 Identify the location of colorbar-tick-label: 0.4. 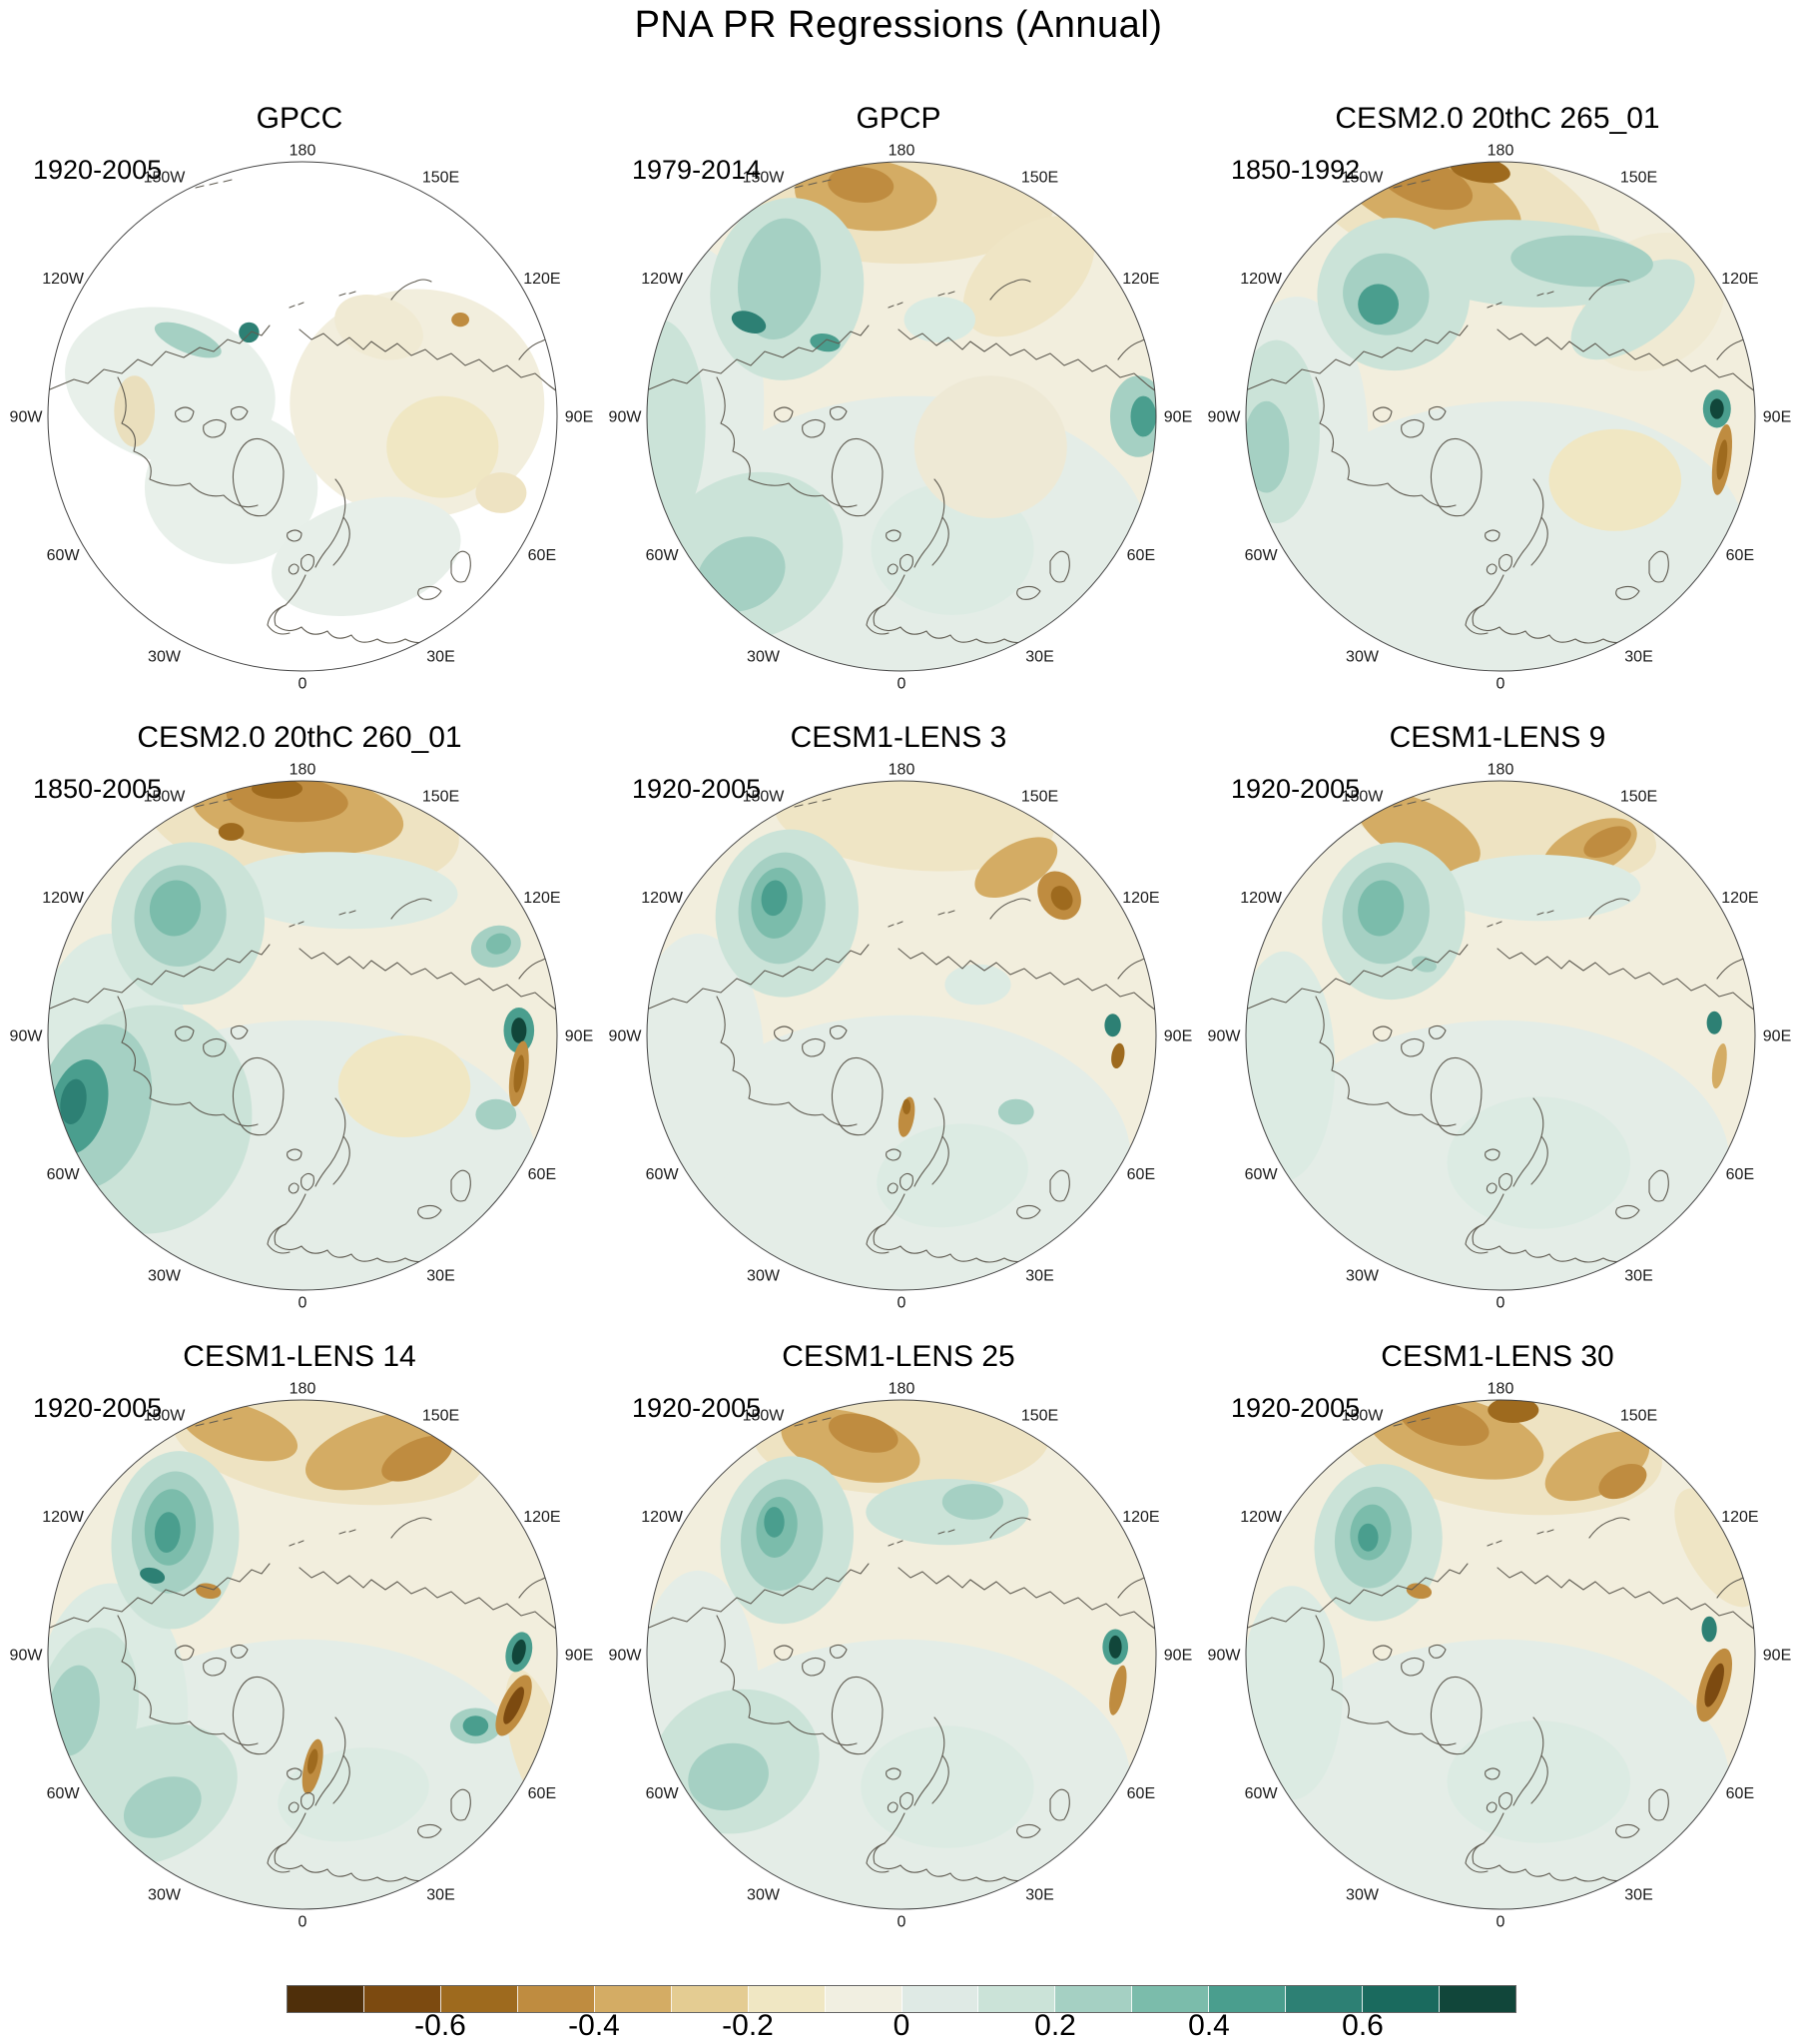
(1209, 2025).